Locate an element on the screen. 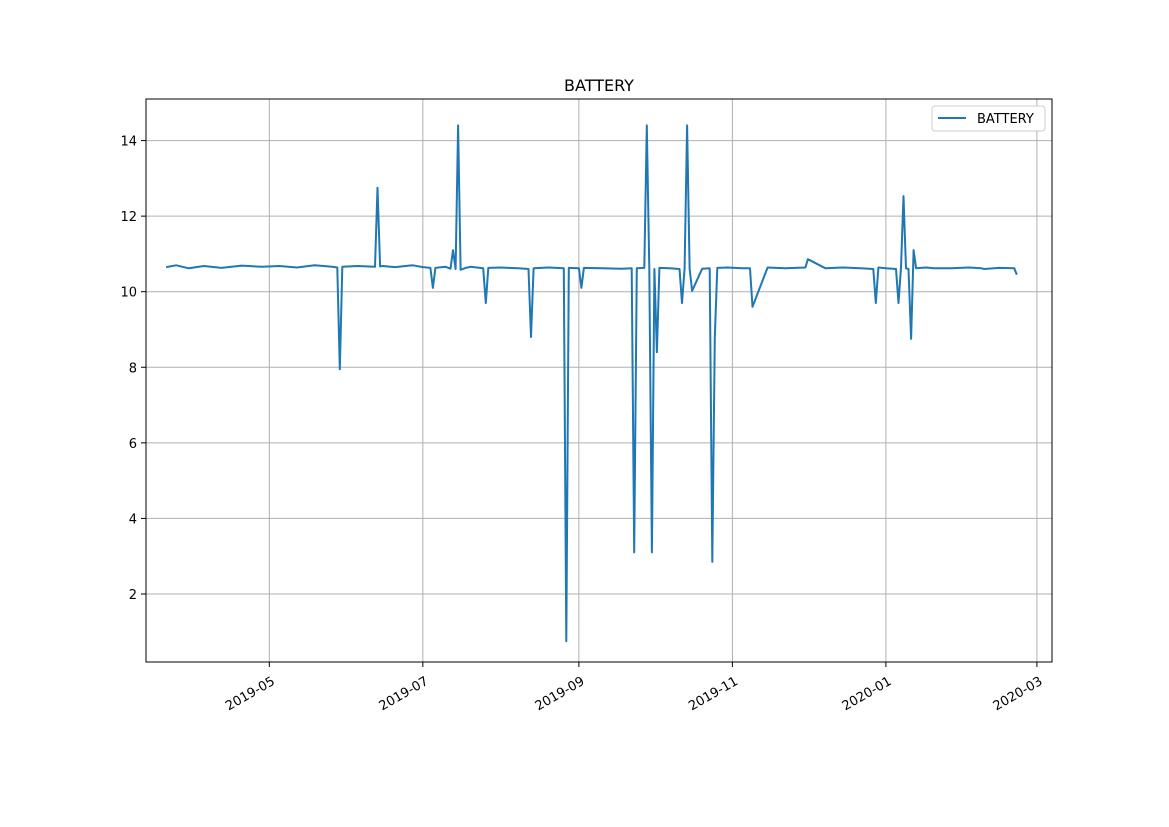 The image size is (1169, 827). x-tick-label-3: 2019-11 is located at coordinates (713, 694).